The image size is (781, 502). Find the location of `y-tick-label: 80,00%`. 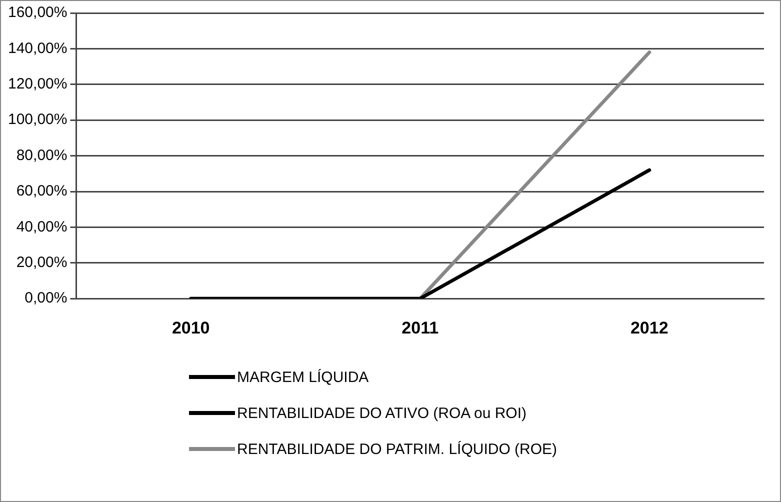

y-tick-label: 80,00% is located at coordinates (42, 155).